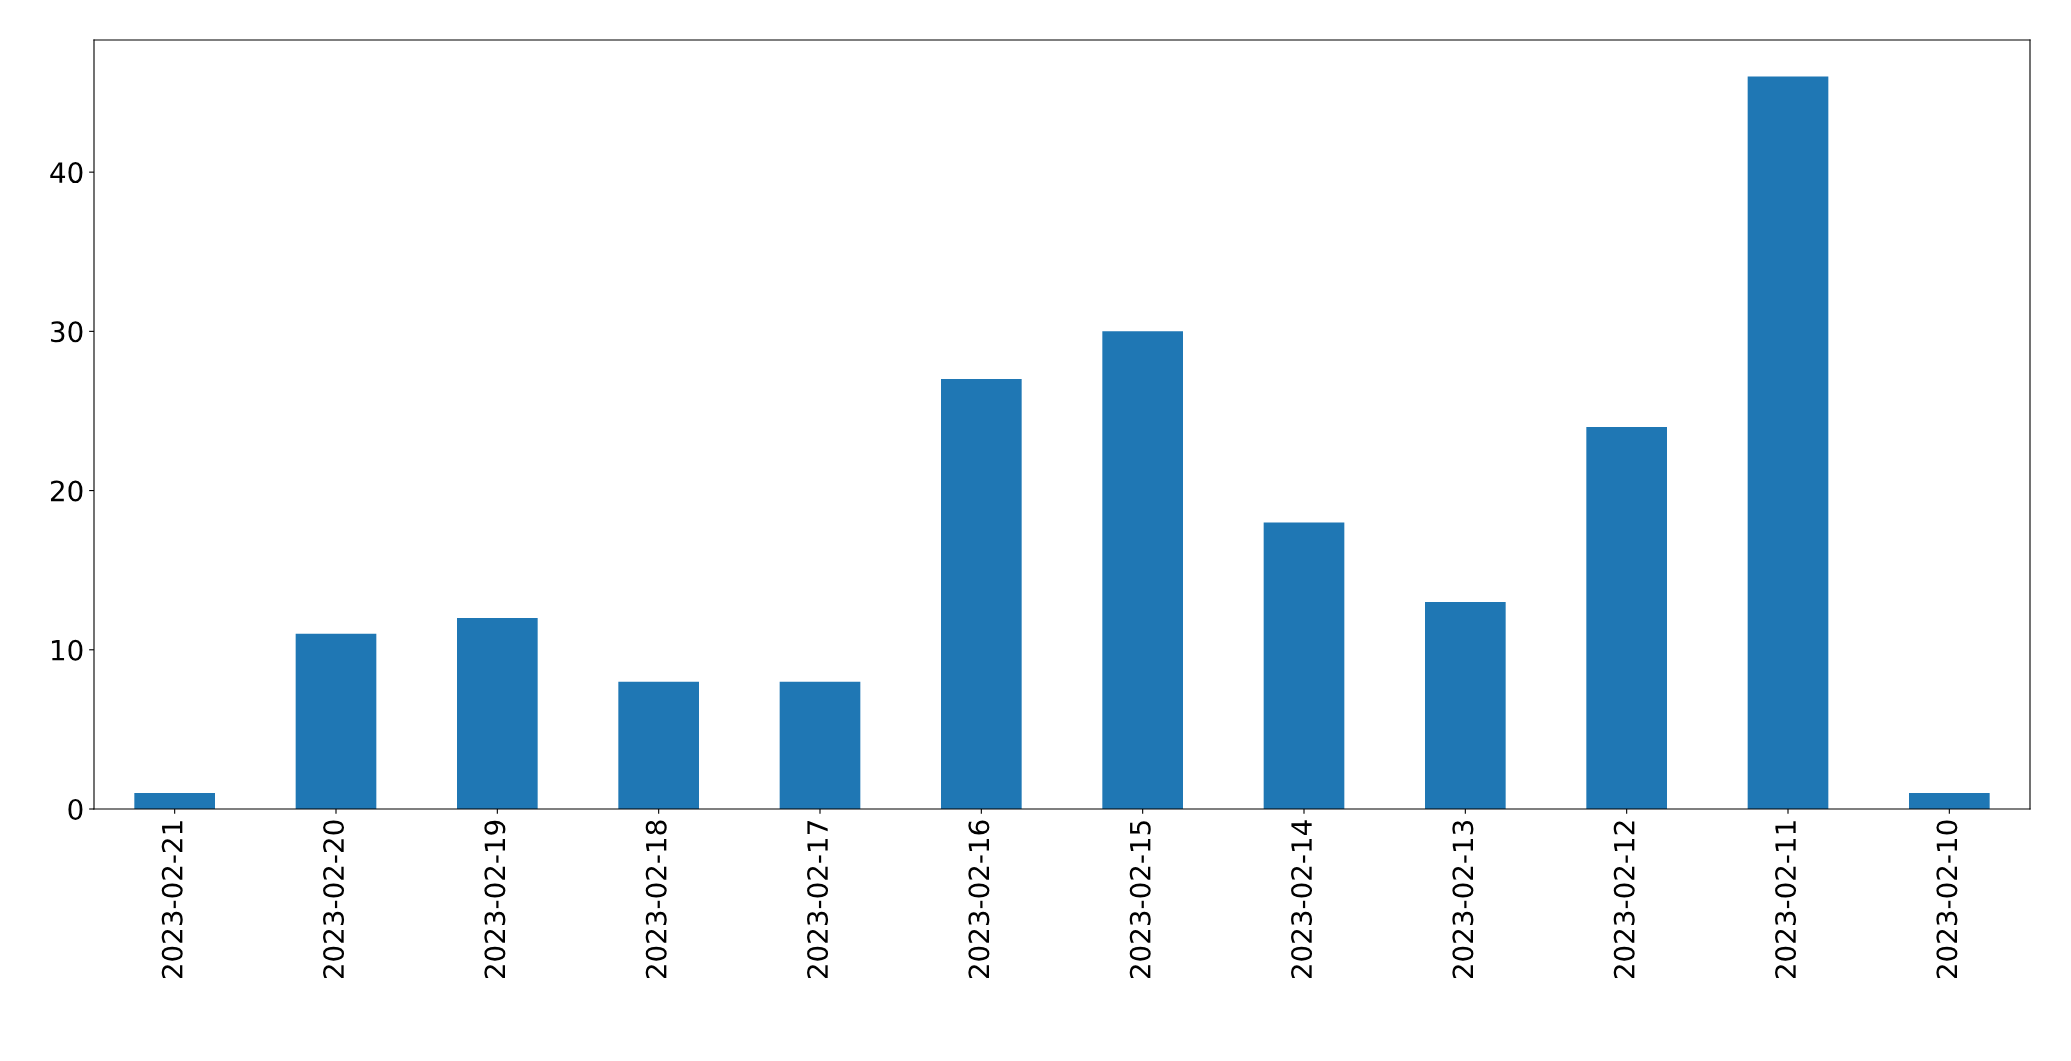 The height and width of the screenshot is (1061, 2071). I want to click on x-tick-label: 2023-02-11, so click(1786, 900).